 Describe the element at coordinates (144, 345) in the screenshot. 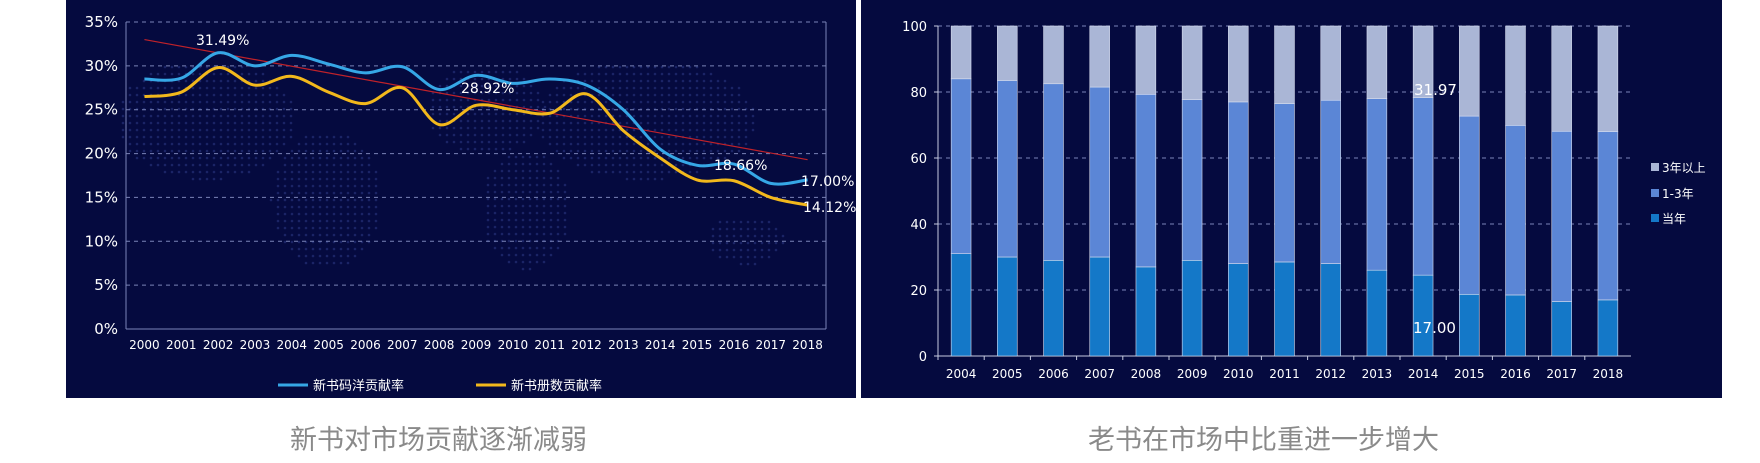

I see `x-tick-label: 2000` at that location.